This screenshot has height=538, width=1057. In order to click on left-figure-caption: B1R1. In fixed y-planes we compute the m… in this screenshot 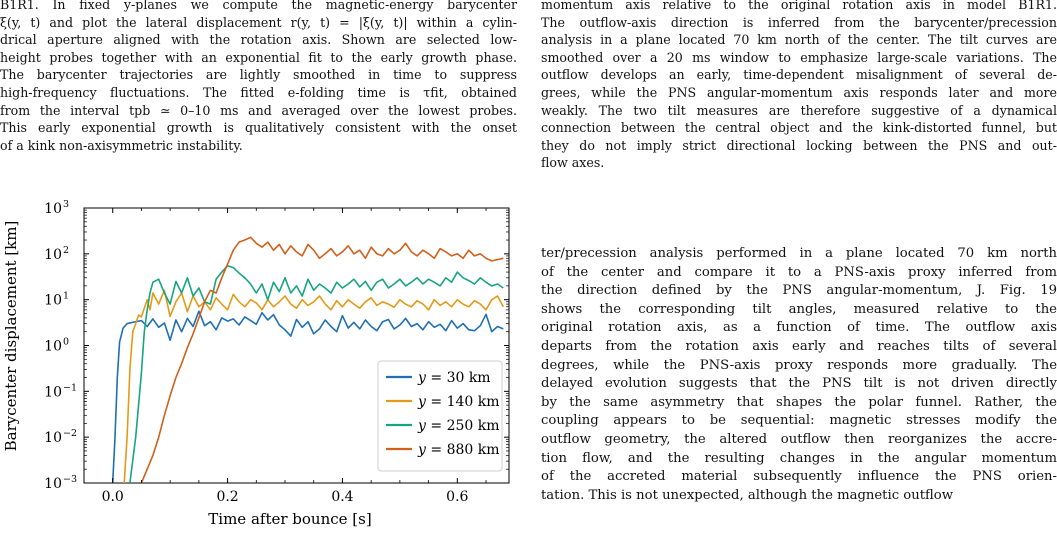, I will do `click(258, 77)`.